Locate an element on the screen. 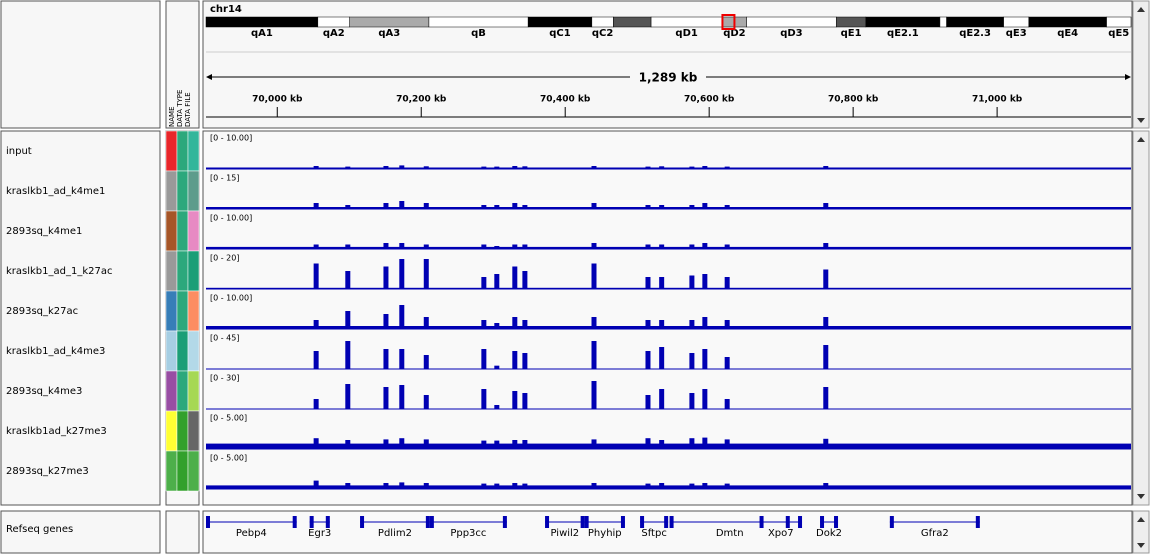 This screenshot has width=1150, height=554. track-range: [0 - 45] is located at coordinates (224, 338).